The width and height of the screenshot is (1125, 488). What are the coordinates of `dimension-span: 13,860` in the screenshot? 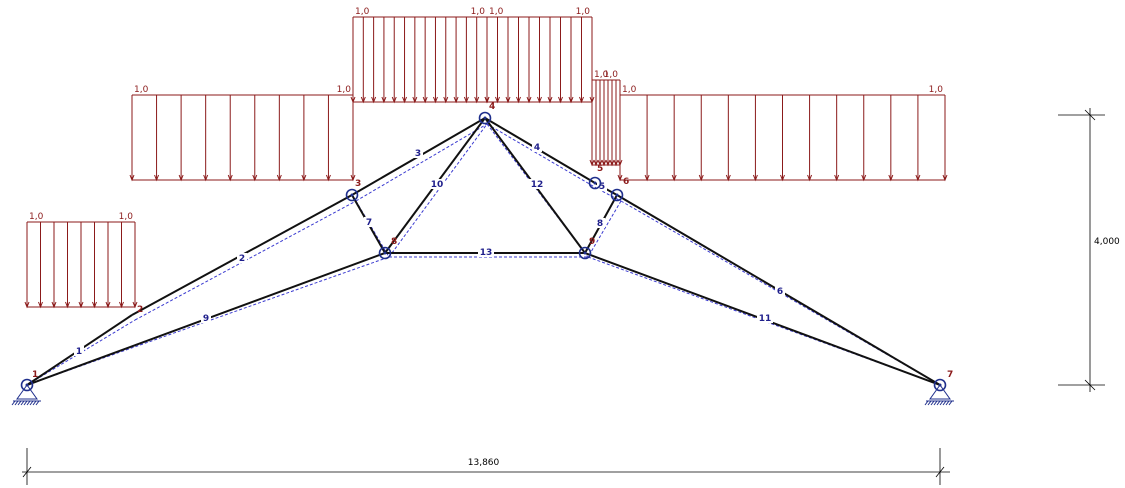 It's located at (486, 466).